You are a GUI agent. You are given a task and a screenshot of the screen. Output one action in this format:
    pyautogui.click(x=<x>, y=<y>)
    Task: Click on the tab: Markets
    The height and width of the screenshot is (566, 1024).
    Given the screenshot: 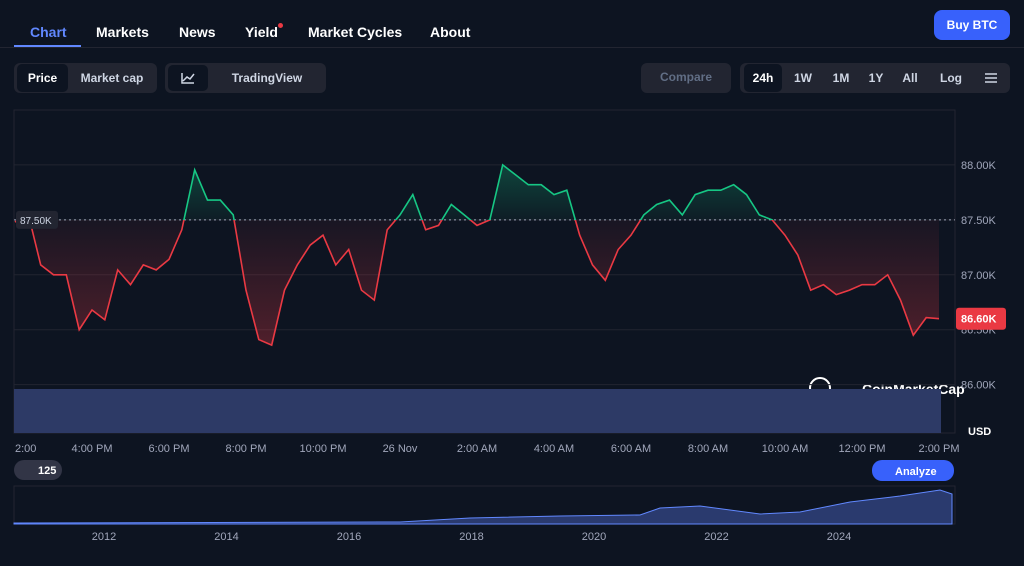 What is the action you would take?
    pyautogui.click(x=122, y=32)
    